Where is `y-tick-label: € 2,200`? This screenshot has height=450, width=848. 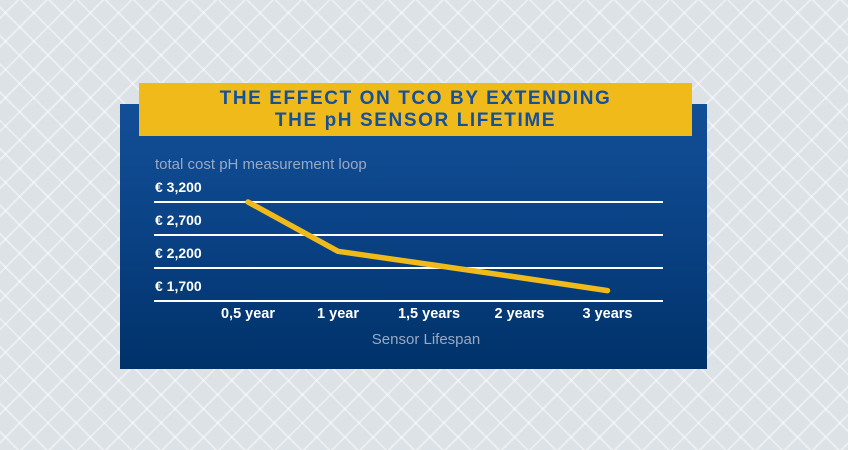 y-tick-label: € 2,200 is located at coordinates (178, 252).